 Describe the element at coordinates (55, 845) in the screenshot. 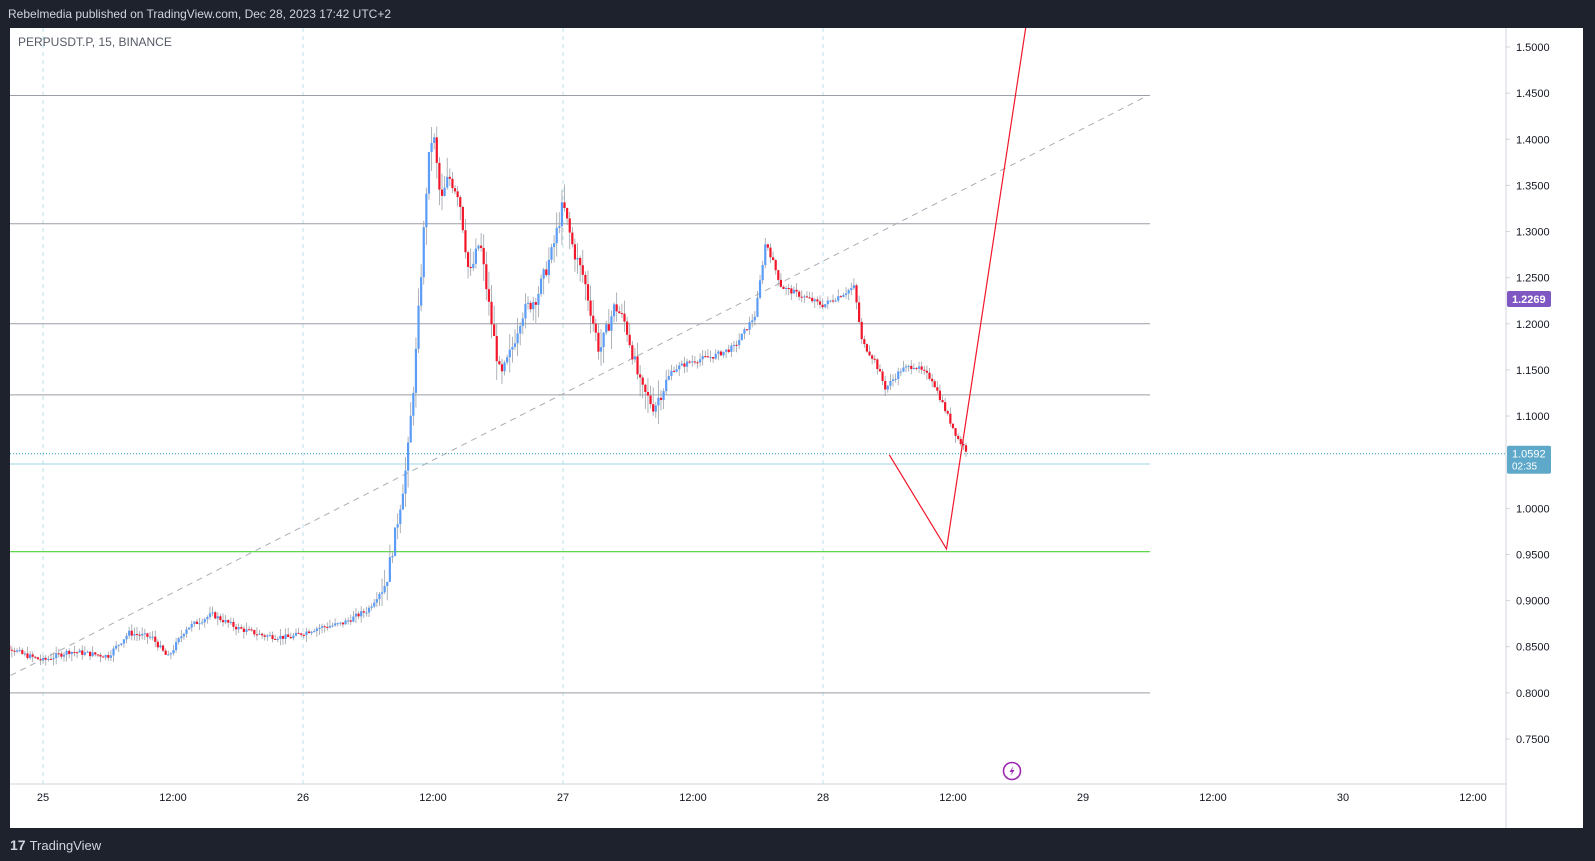

I see `tradingview-logo: 17 TradingView` at that location.